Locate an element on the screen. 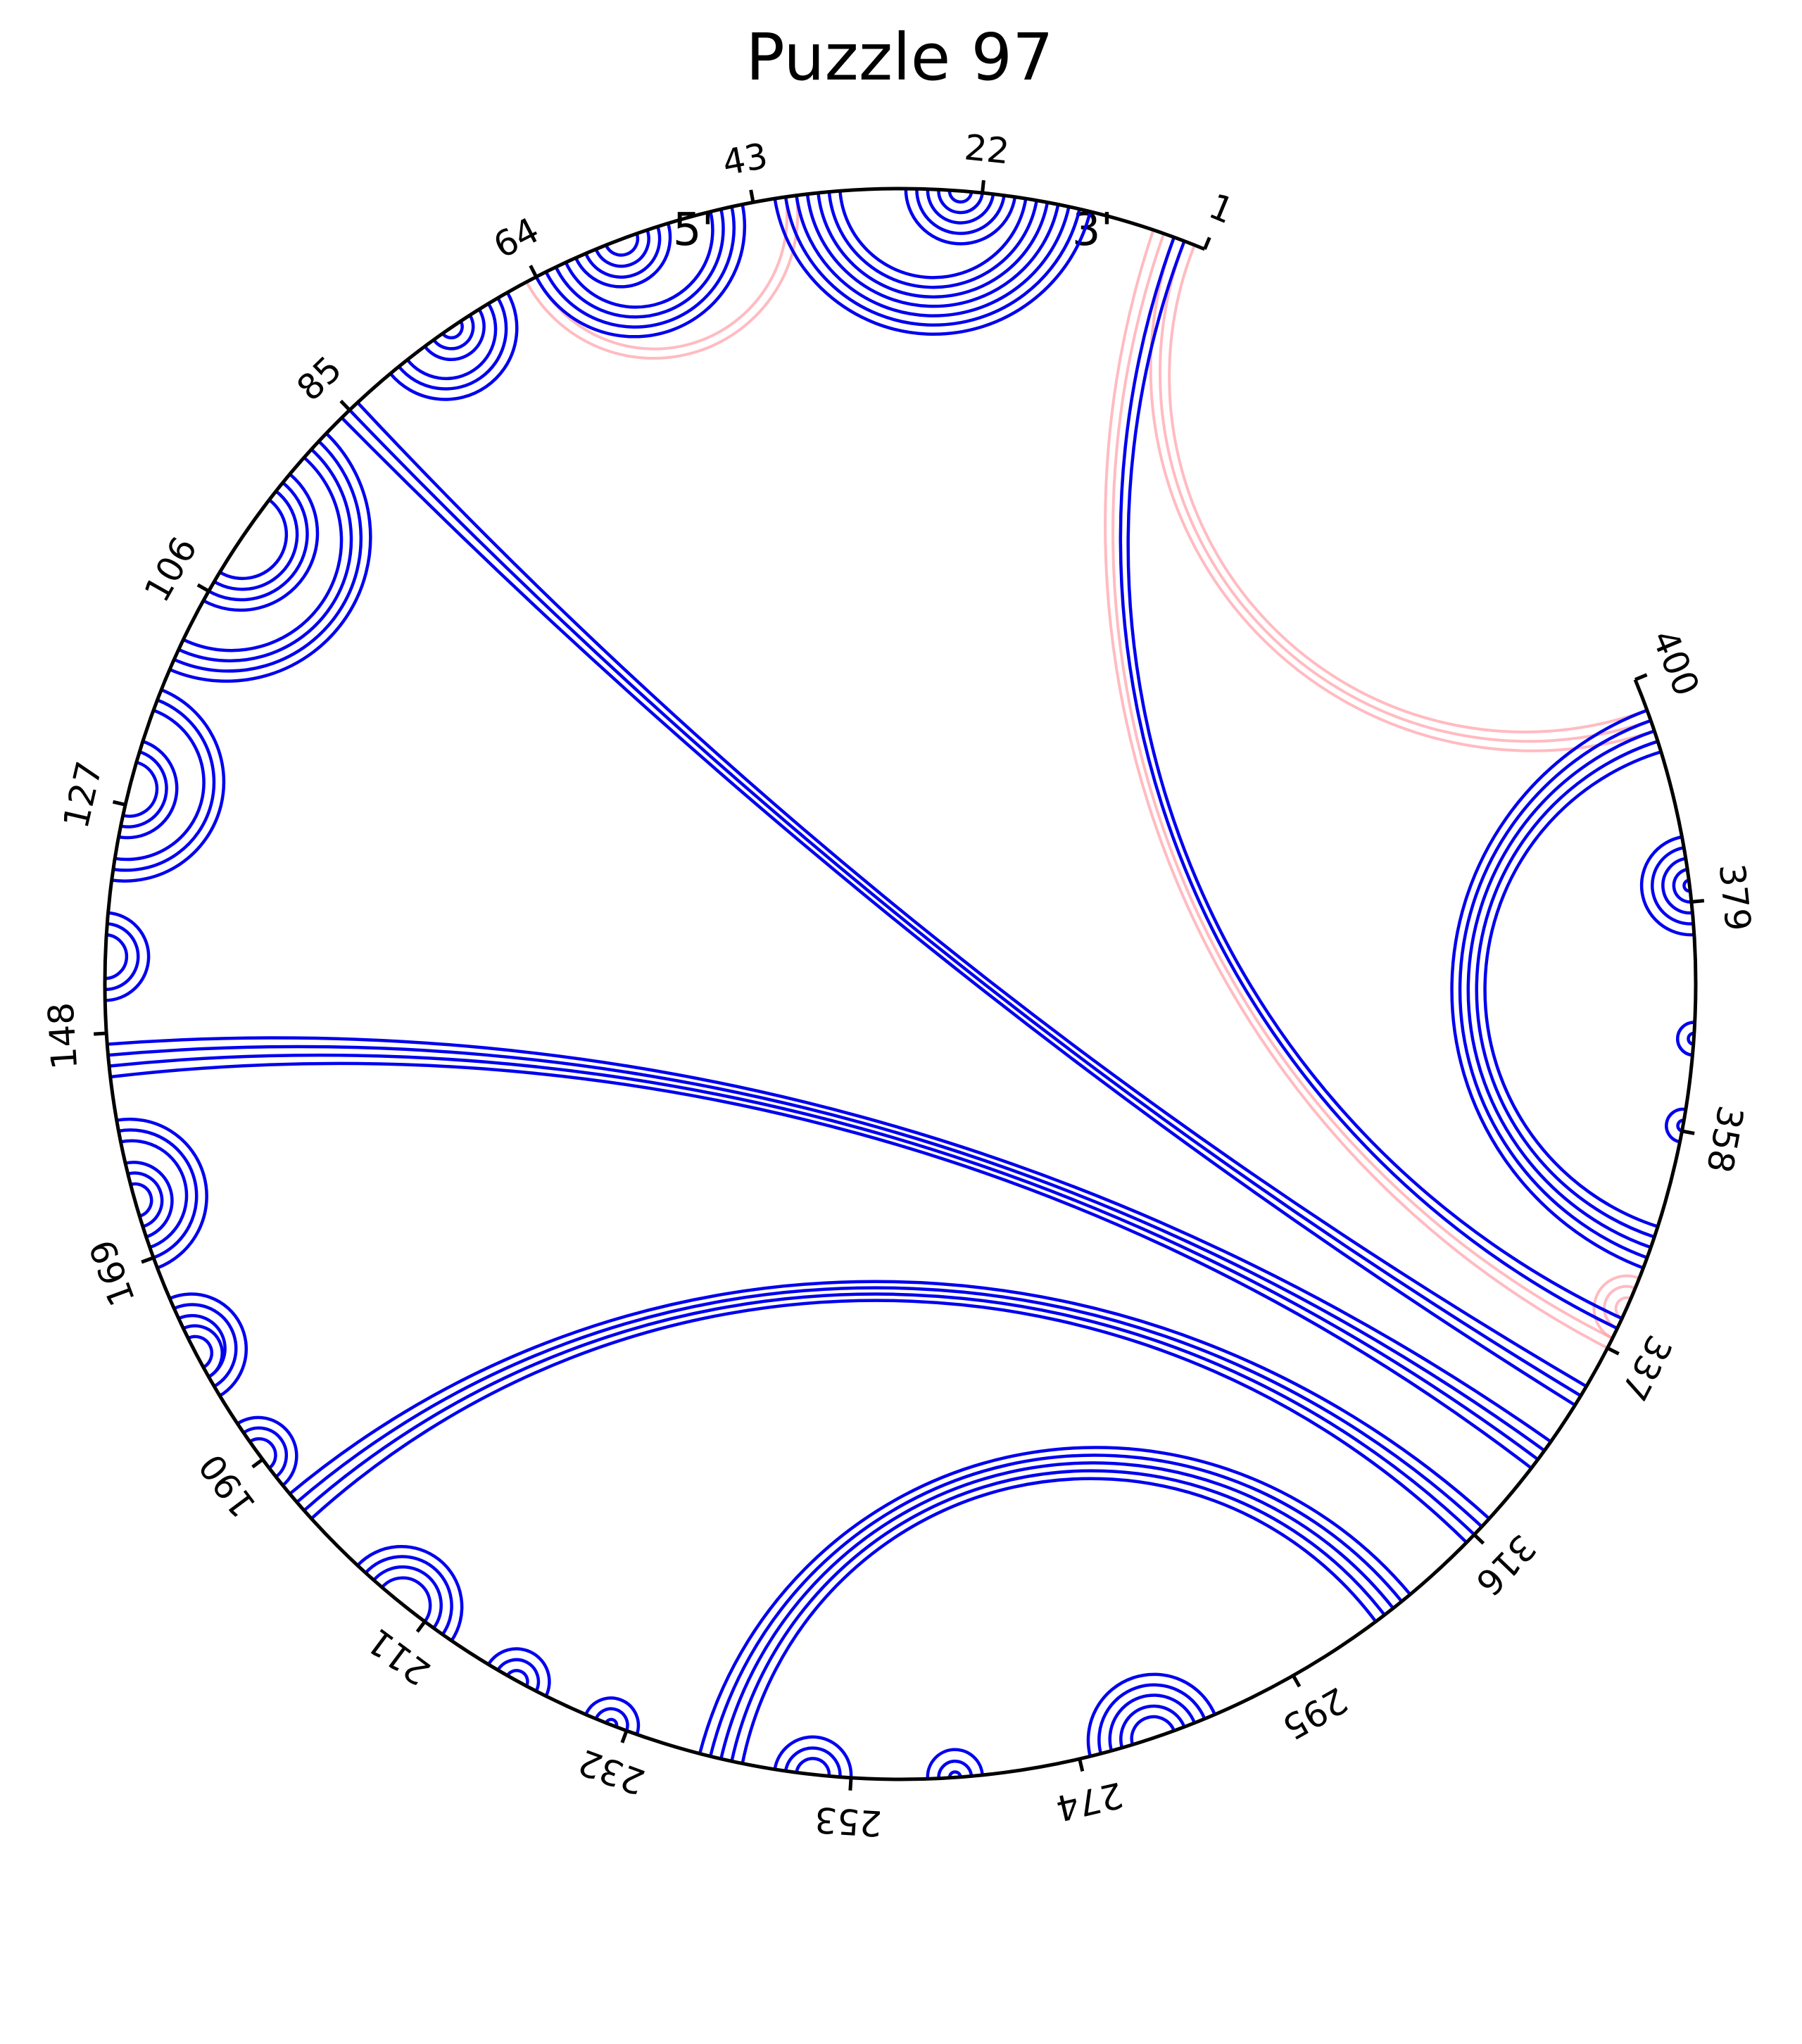 Image resolution: width=1802 pixels, height=2044 pixels. tick-label: 1 is located at coordinates (1221, 209).